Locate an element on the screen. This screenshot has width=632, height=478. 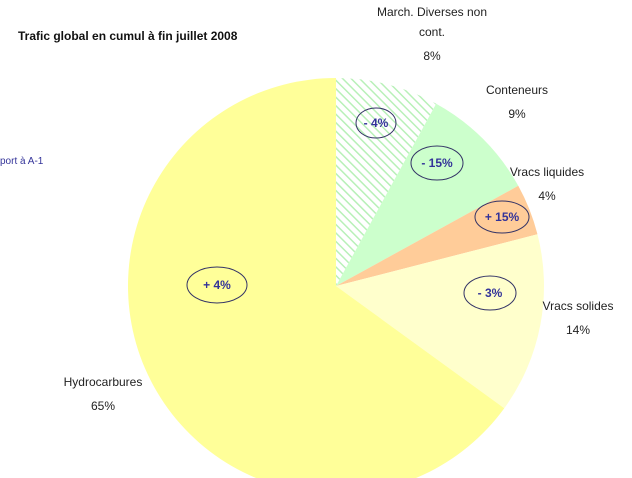
value-label: 4% is located at coordinates (547, 196).